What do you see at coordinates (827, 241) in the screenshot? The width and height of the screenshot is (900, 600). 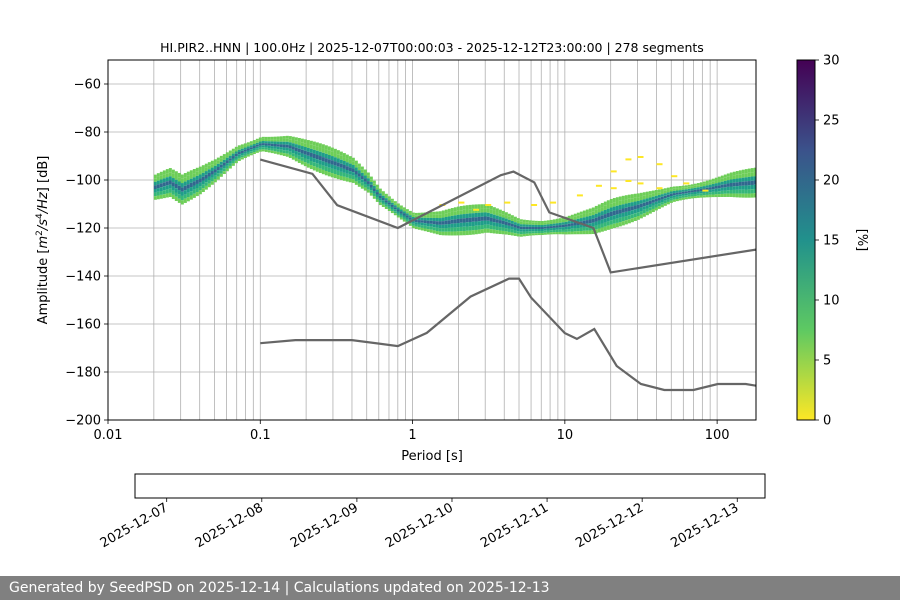 I see `colorbar-ticks: 0 5 10 15 20 25 30` at bounding box center [827, 241].